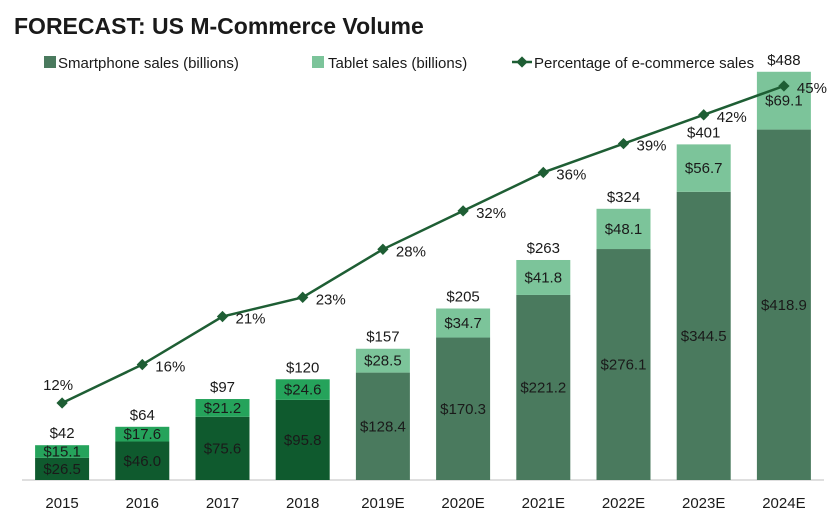  I want to click on label-smartphone-2019E: $128.4, so click(383, 426).